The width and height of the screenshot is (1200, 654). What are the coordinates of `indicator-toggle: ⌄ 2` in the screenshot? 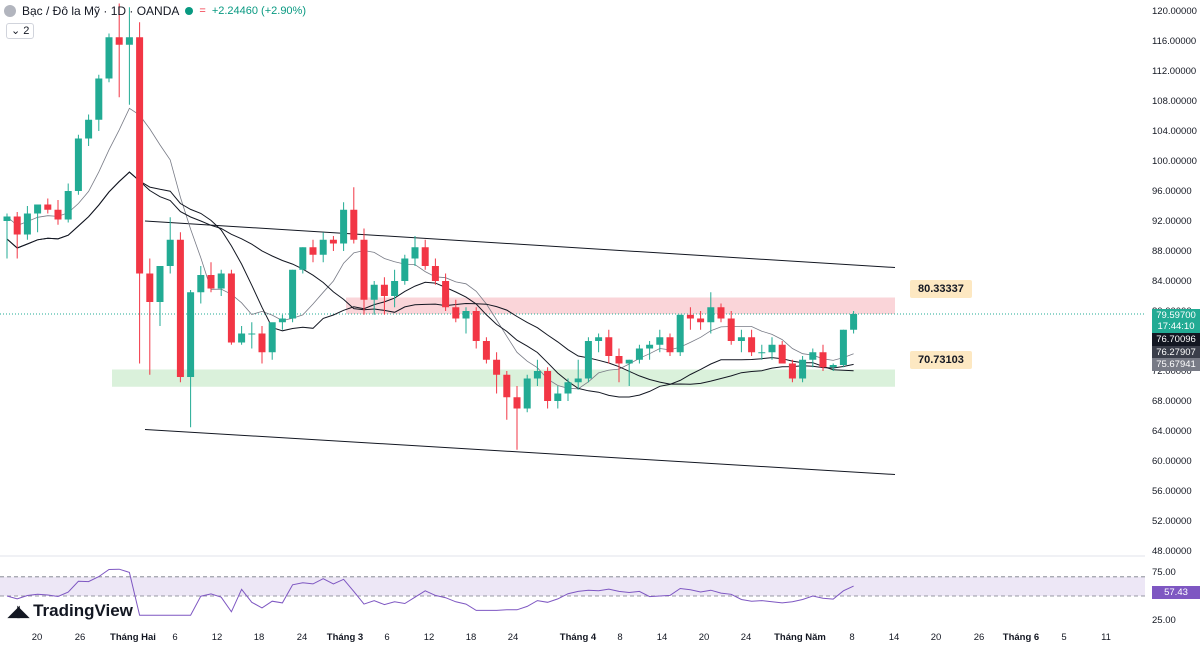 It's located at (20, 31).